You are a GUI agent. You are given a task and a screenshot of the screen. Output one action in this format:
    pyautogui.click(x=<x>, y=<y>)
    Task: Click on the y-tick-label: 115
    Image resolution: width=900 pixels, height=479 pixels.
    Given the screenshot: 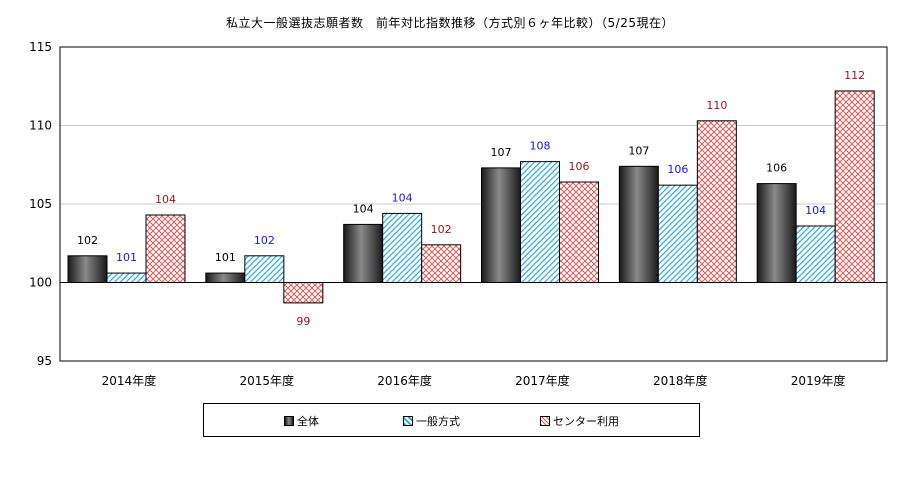 What is the action you would take?
    pyautogui.click(x=40, y=47)
    